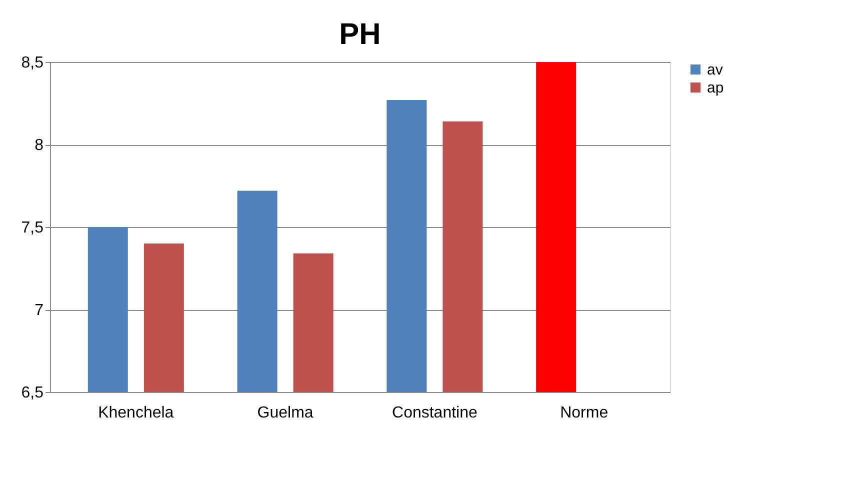  I want to click on x-tick-label: Constantine, so click(435, 413).